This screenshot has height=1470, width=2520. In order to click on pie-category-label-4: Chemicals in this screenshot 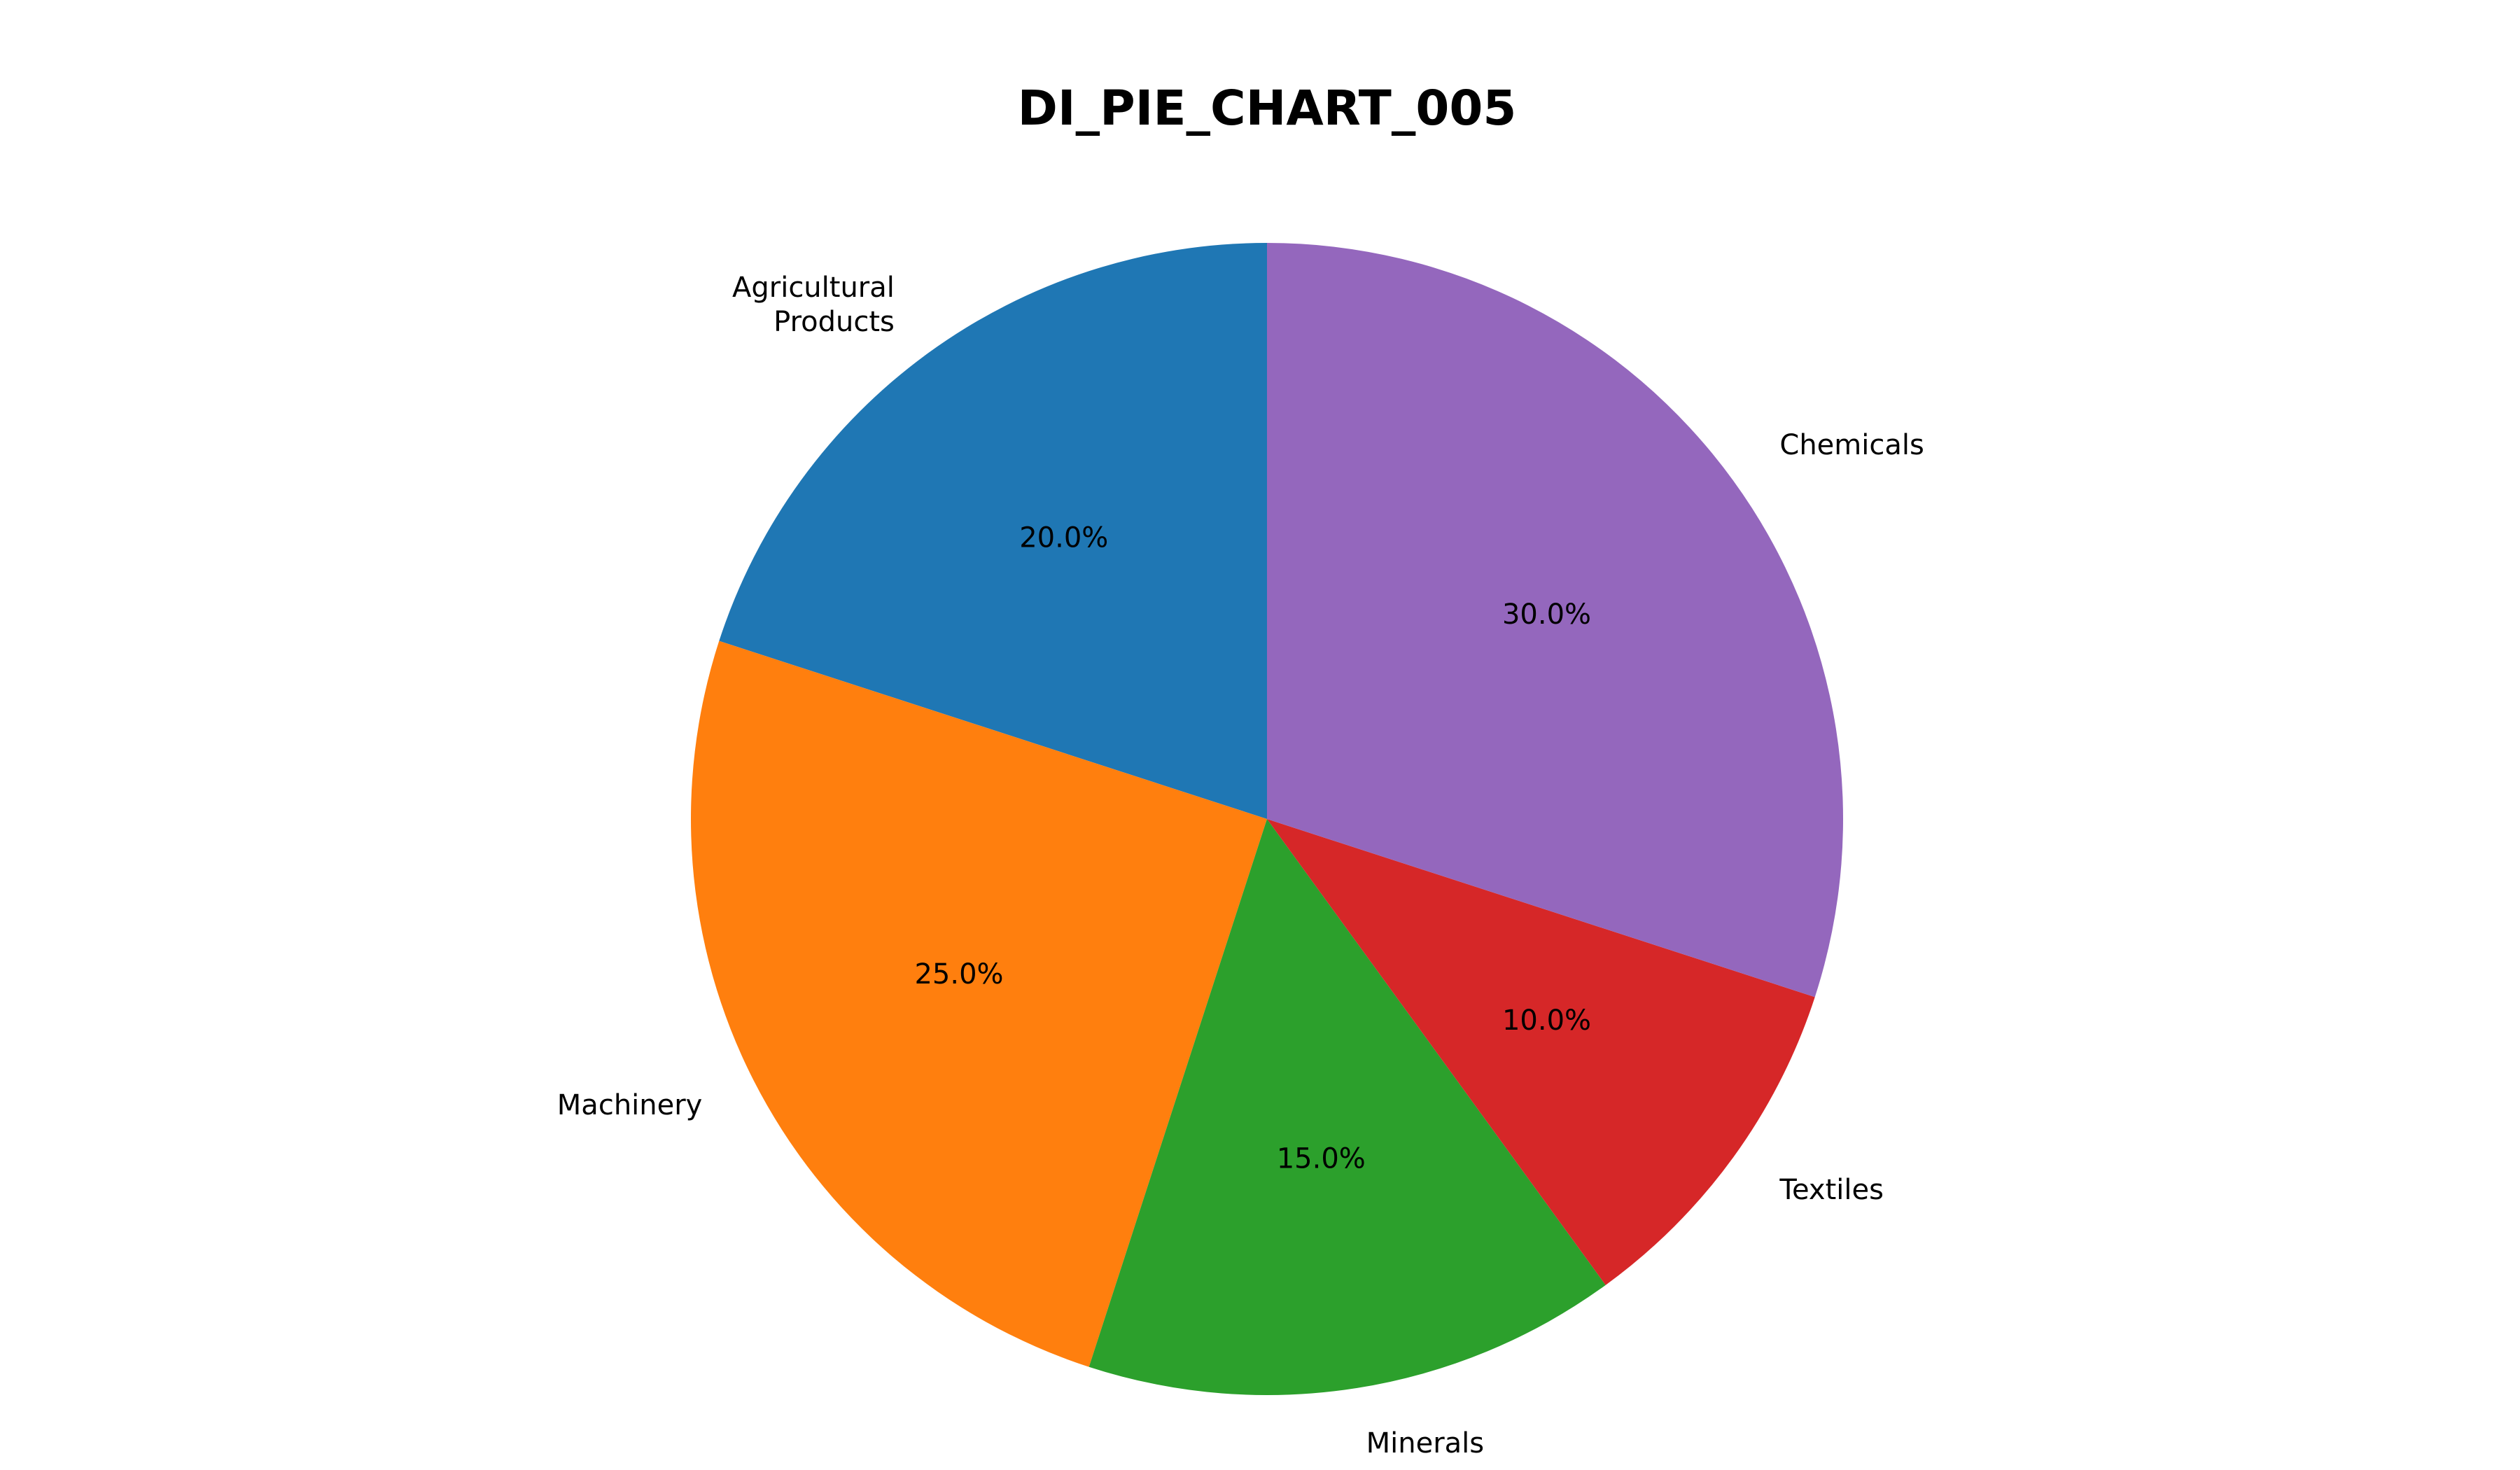, I will do `click(1851, 445)`.